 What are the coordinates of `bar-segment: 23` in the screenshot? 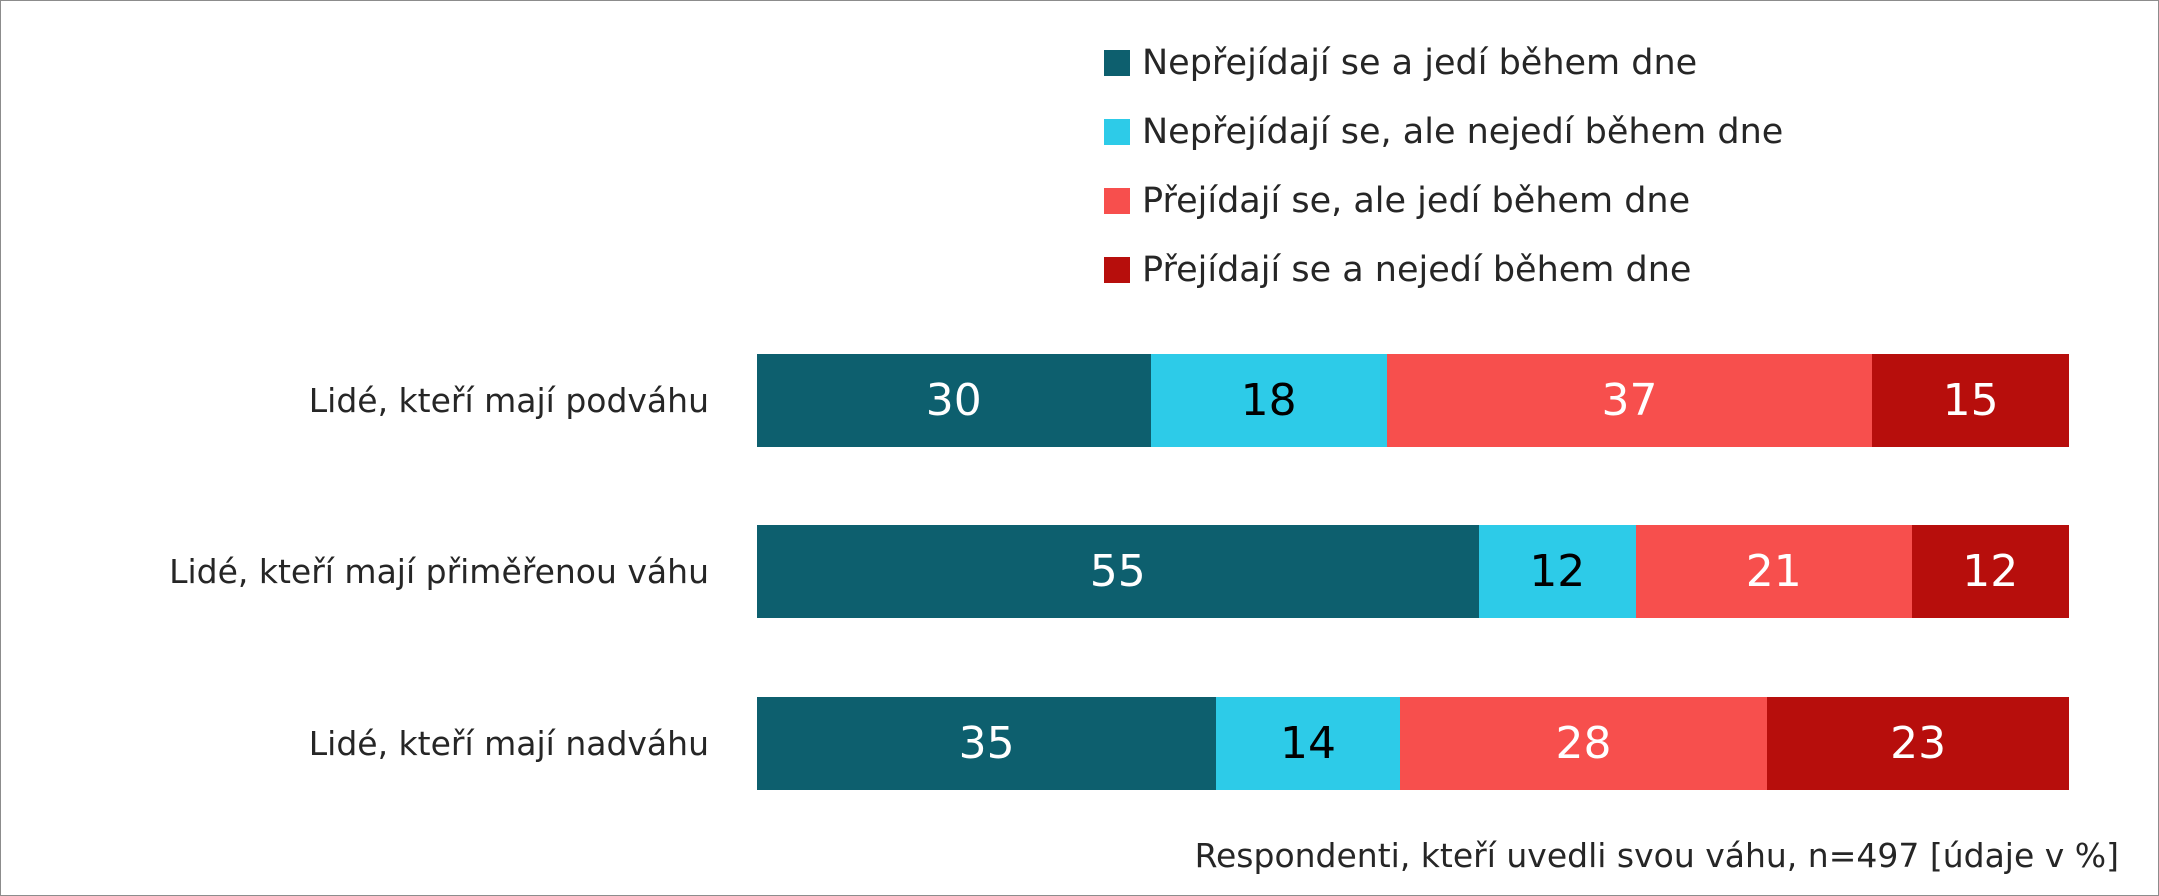 It's located at (1918, 743).